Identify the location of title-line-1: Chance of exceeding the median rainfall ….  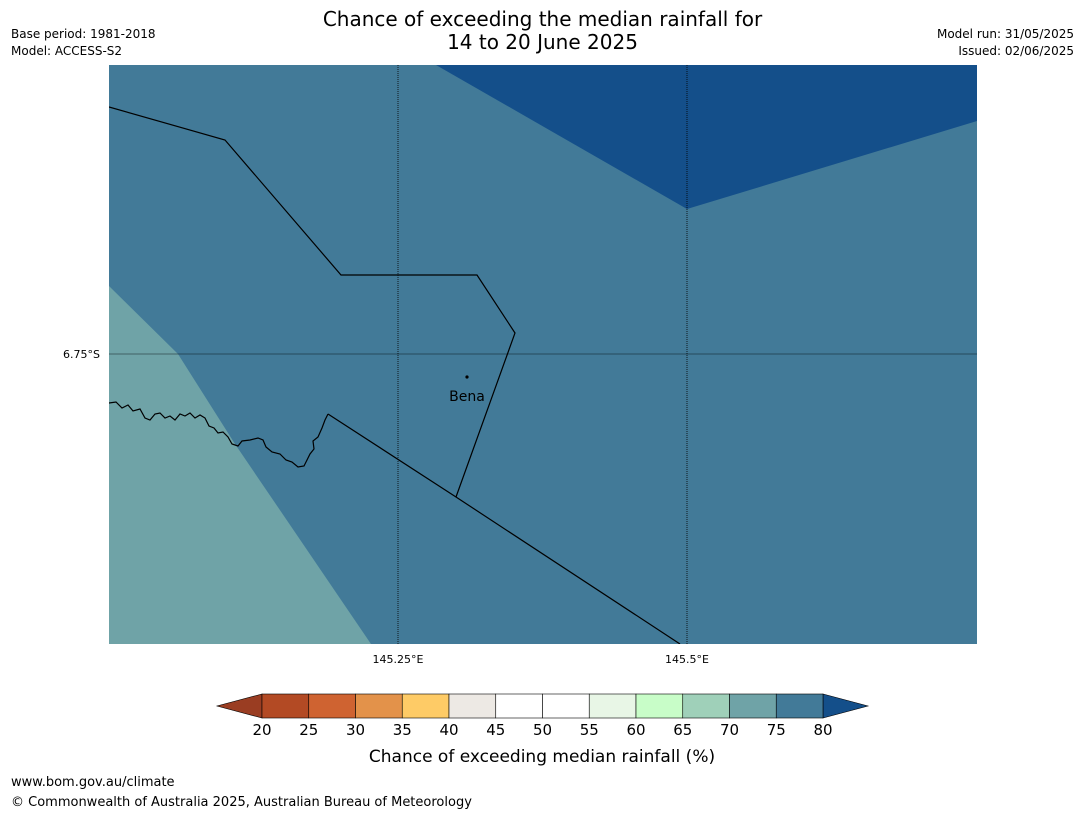
(542, 19).